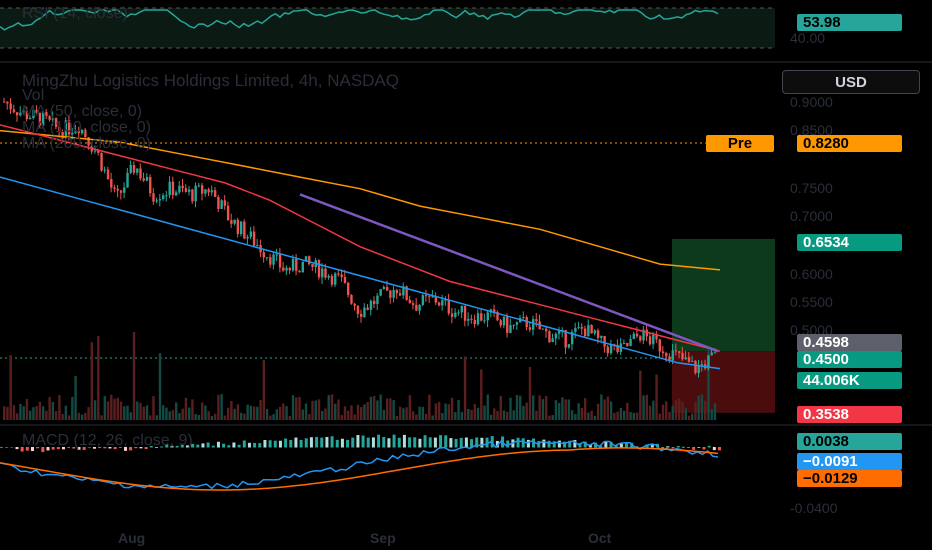 The image size is (932, 550). I want to click on trendline, so click(509, 273).